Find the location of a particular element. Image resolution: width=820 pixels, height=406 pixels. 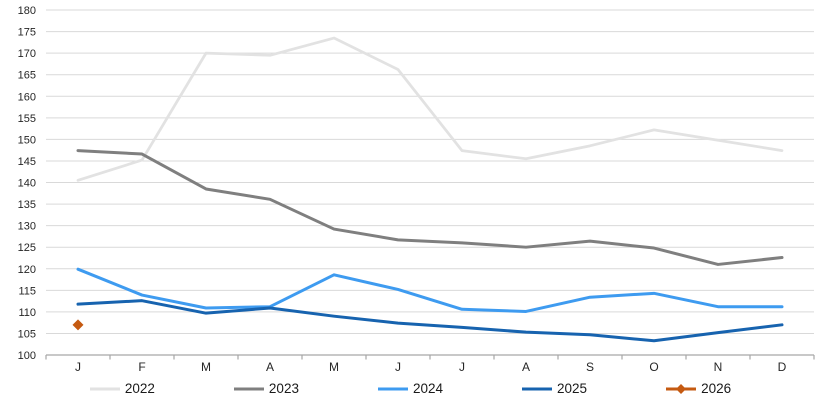

legend-label: 2024 is located at coordinates (428, 389).